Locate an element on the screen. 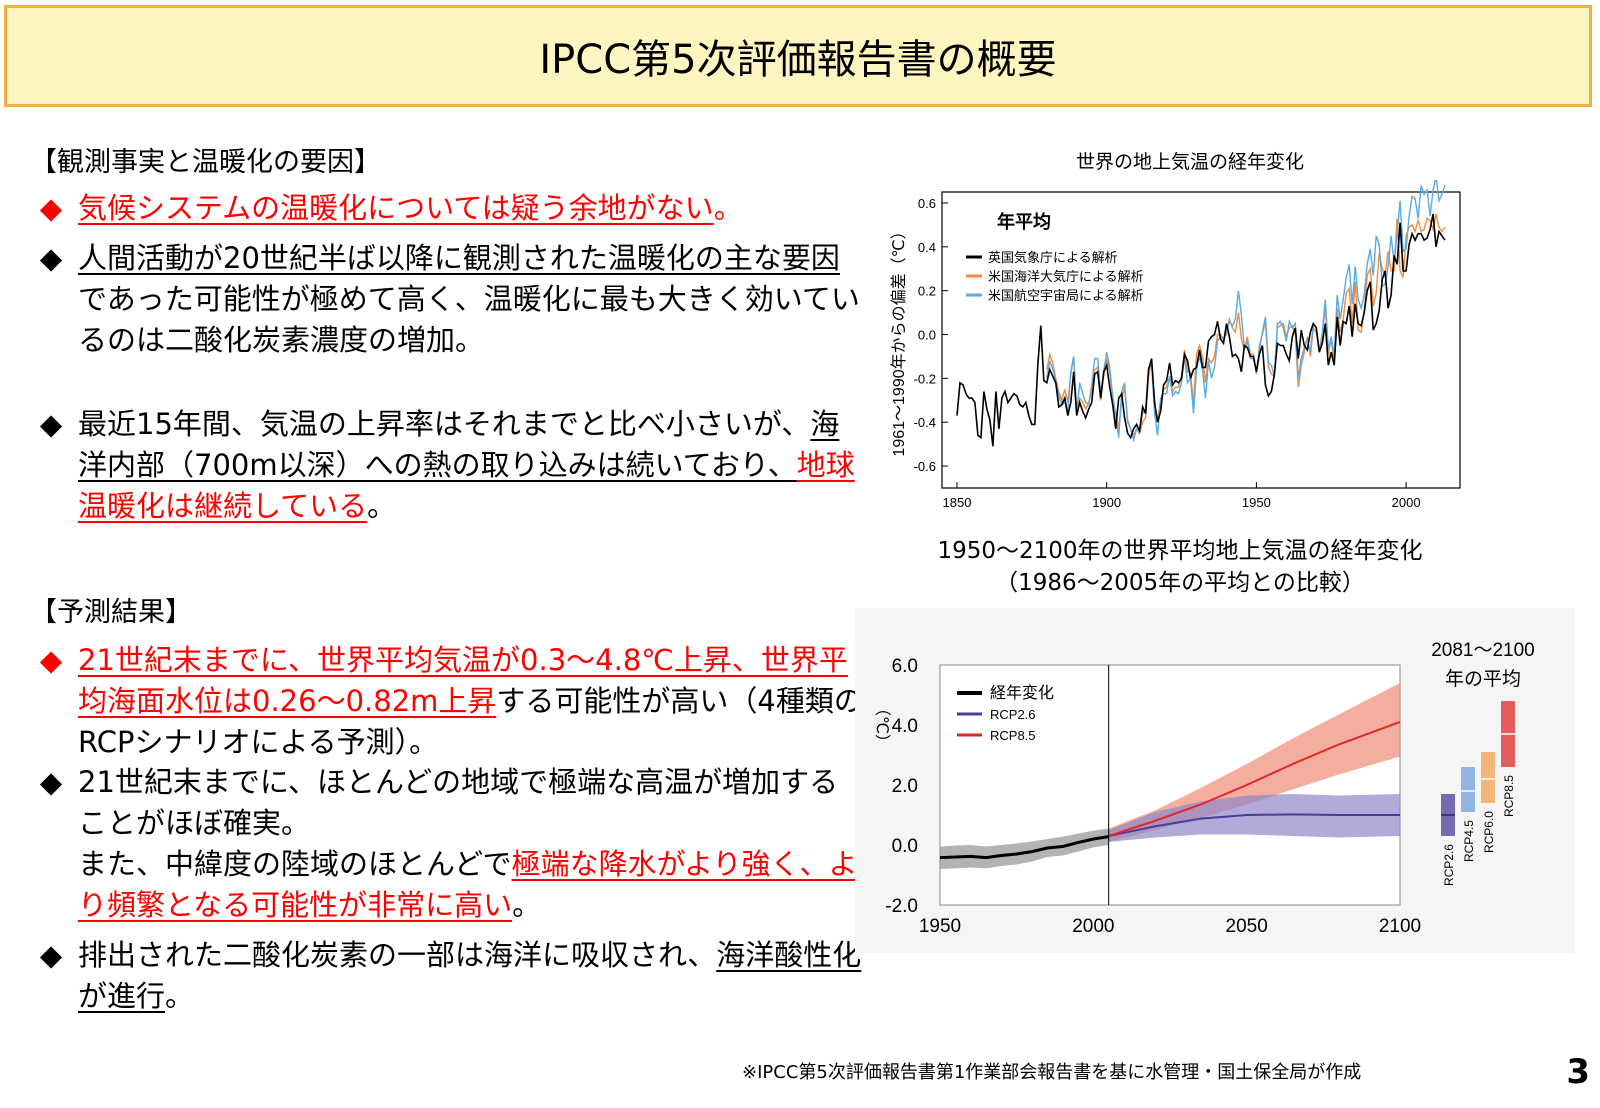  range-bar-rcp60 is located at coordinates (1488, 777).